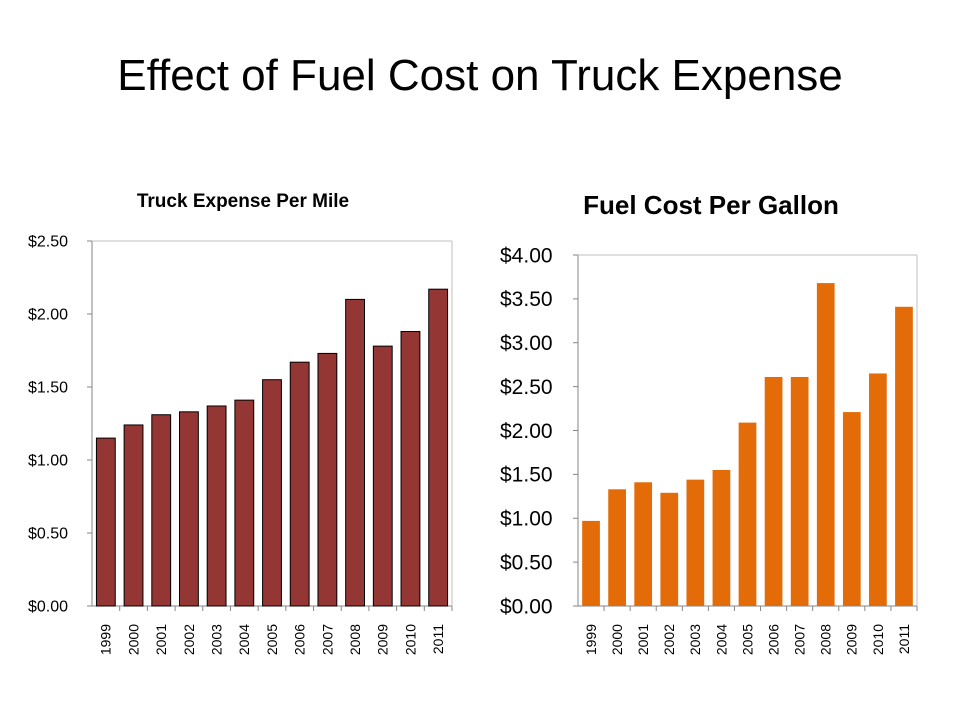 This screenshot has width=960, height=720. Describe the element at coordinates (526, 343) in the screenshot. I see `y-tick-label: $3.00` at that location.